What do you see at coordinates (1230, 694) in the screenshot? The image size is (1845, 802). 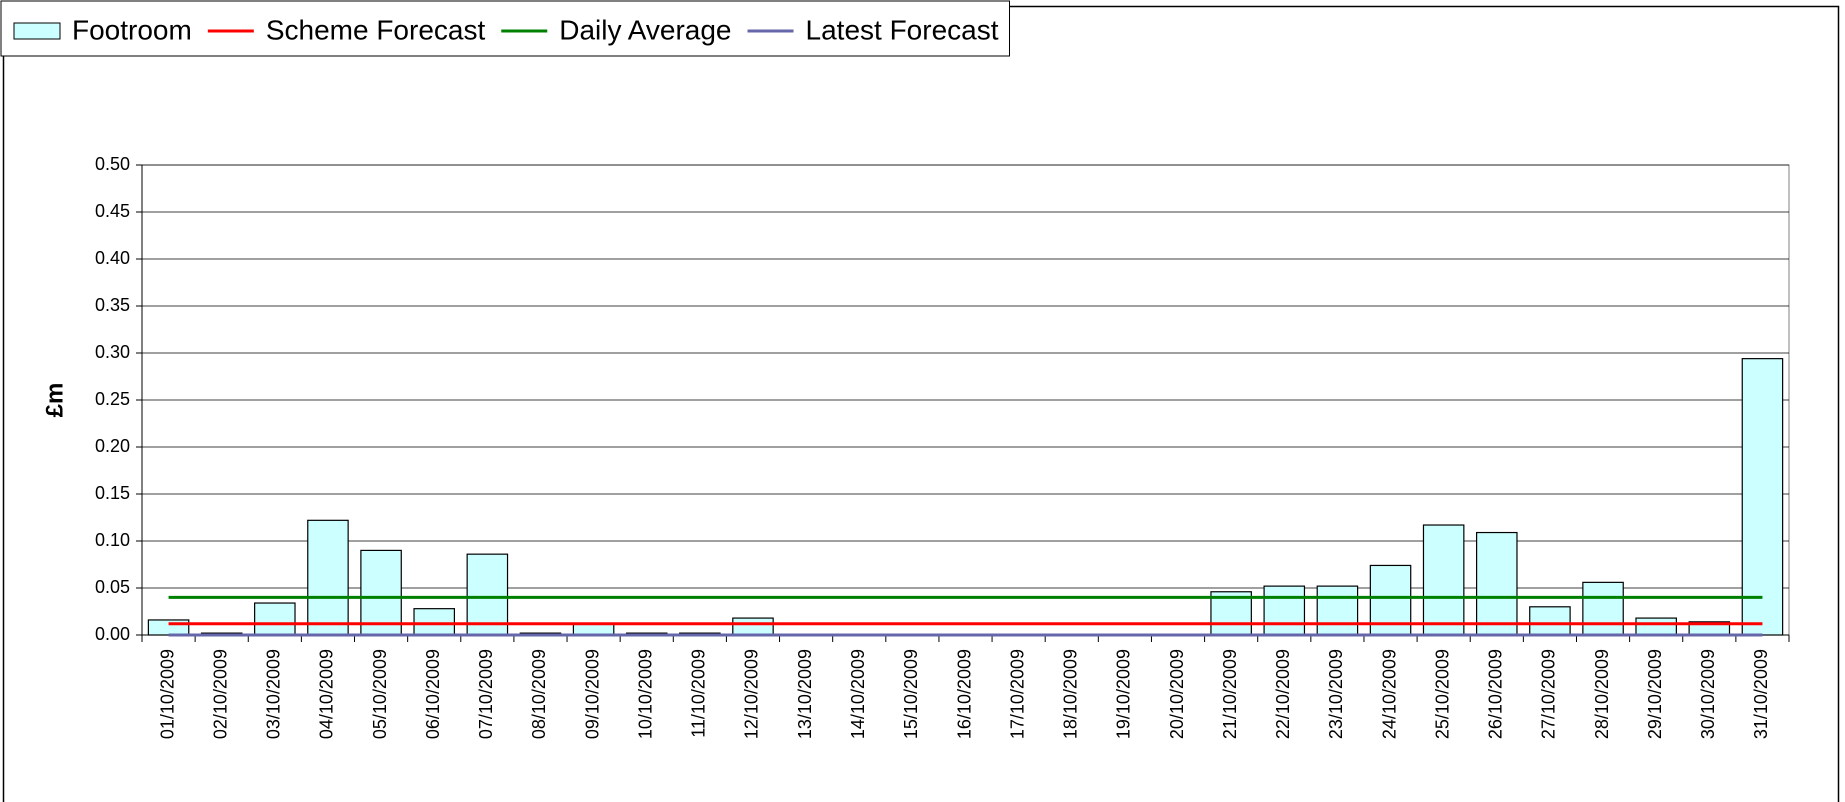 I see `x-tick-label: 21/10/2009` at bounding box center [1230, 694].